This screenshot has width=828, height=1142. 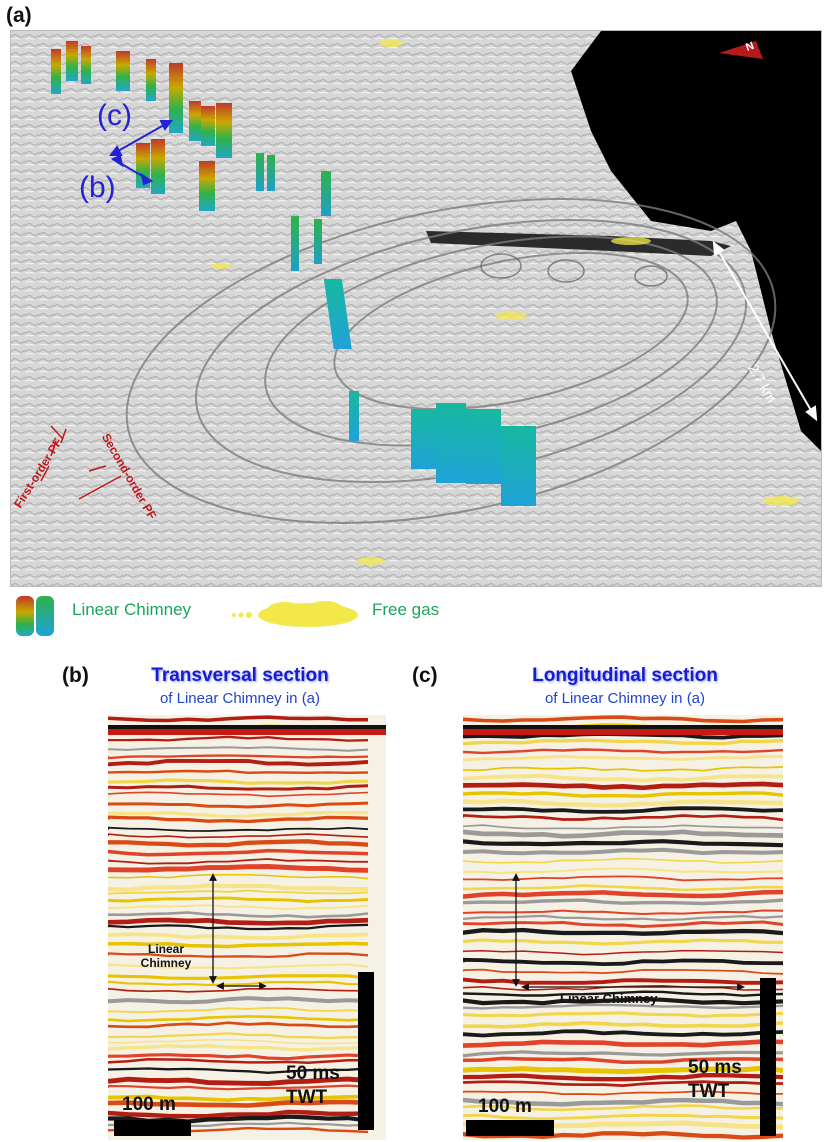 I want to click on panel-c-hscale-bar, so click(x=510, y=1128).